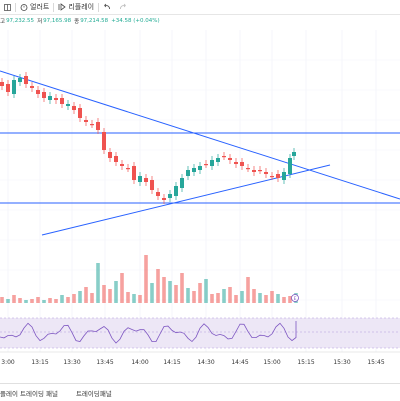 Image resolution: width=400 pixels, height=401 pixels. What do you see at coordinates (200, 7) in the screenshot?
I see `chart-toolbar: 얼러트 리플레이` at bounding box center [200, 7].